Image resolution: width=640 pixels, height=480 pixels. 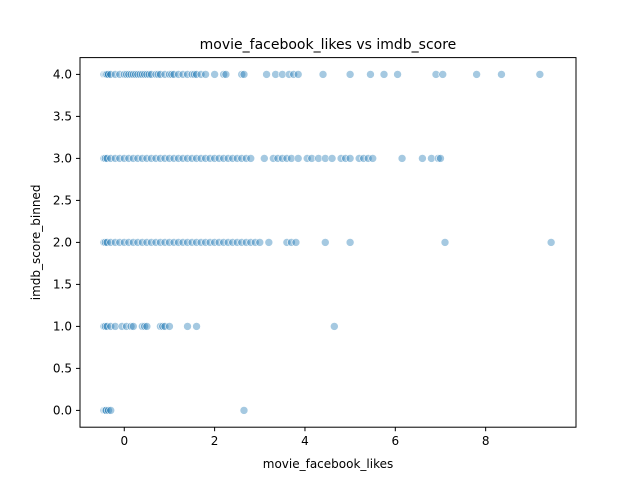 I want to click on x-tick-label: 2, so click(x=215, y=441).